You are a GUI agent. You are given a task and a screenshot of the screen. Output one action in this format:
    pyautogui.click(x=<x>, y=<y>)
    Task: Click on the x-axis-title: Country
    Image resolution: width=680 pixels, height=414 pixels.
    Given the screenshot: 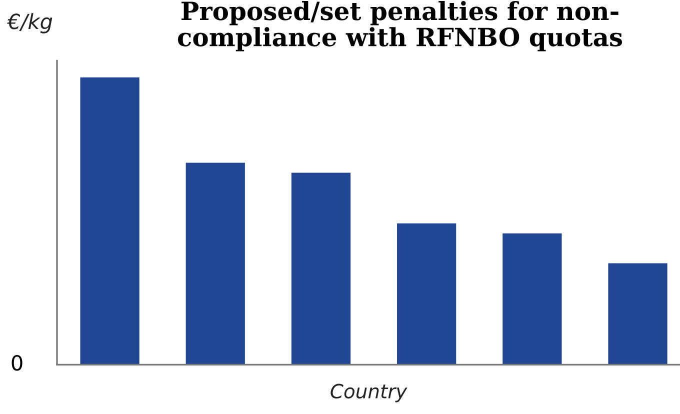 What is the action you would take?
    pyautogui.click(x=369, y=393)
    